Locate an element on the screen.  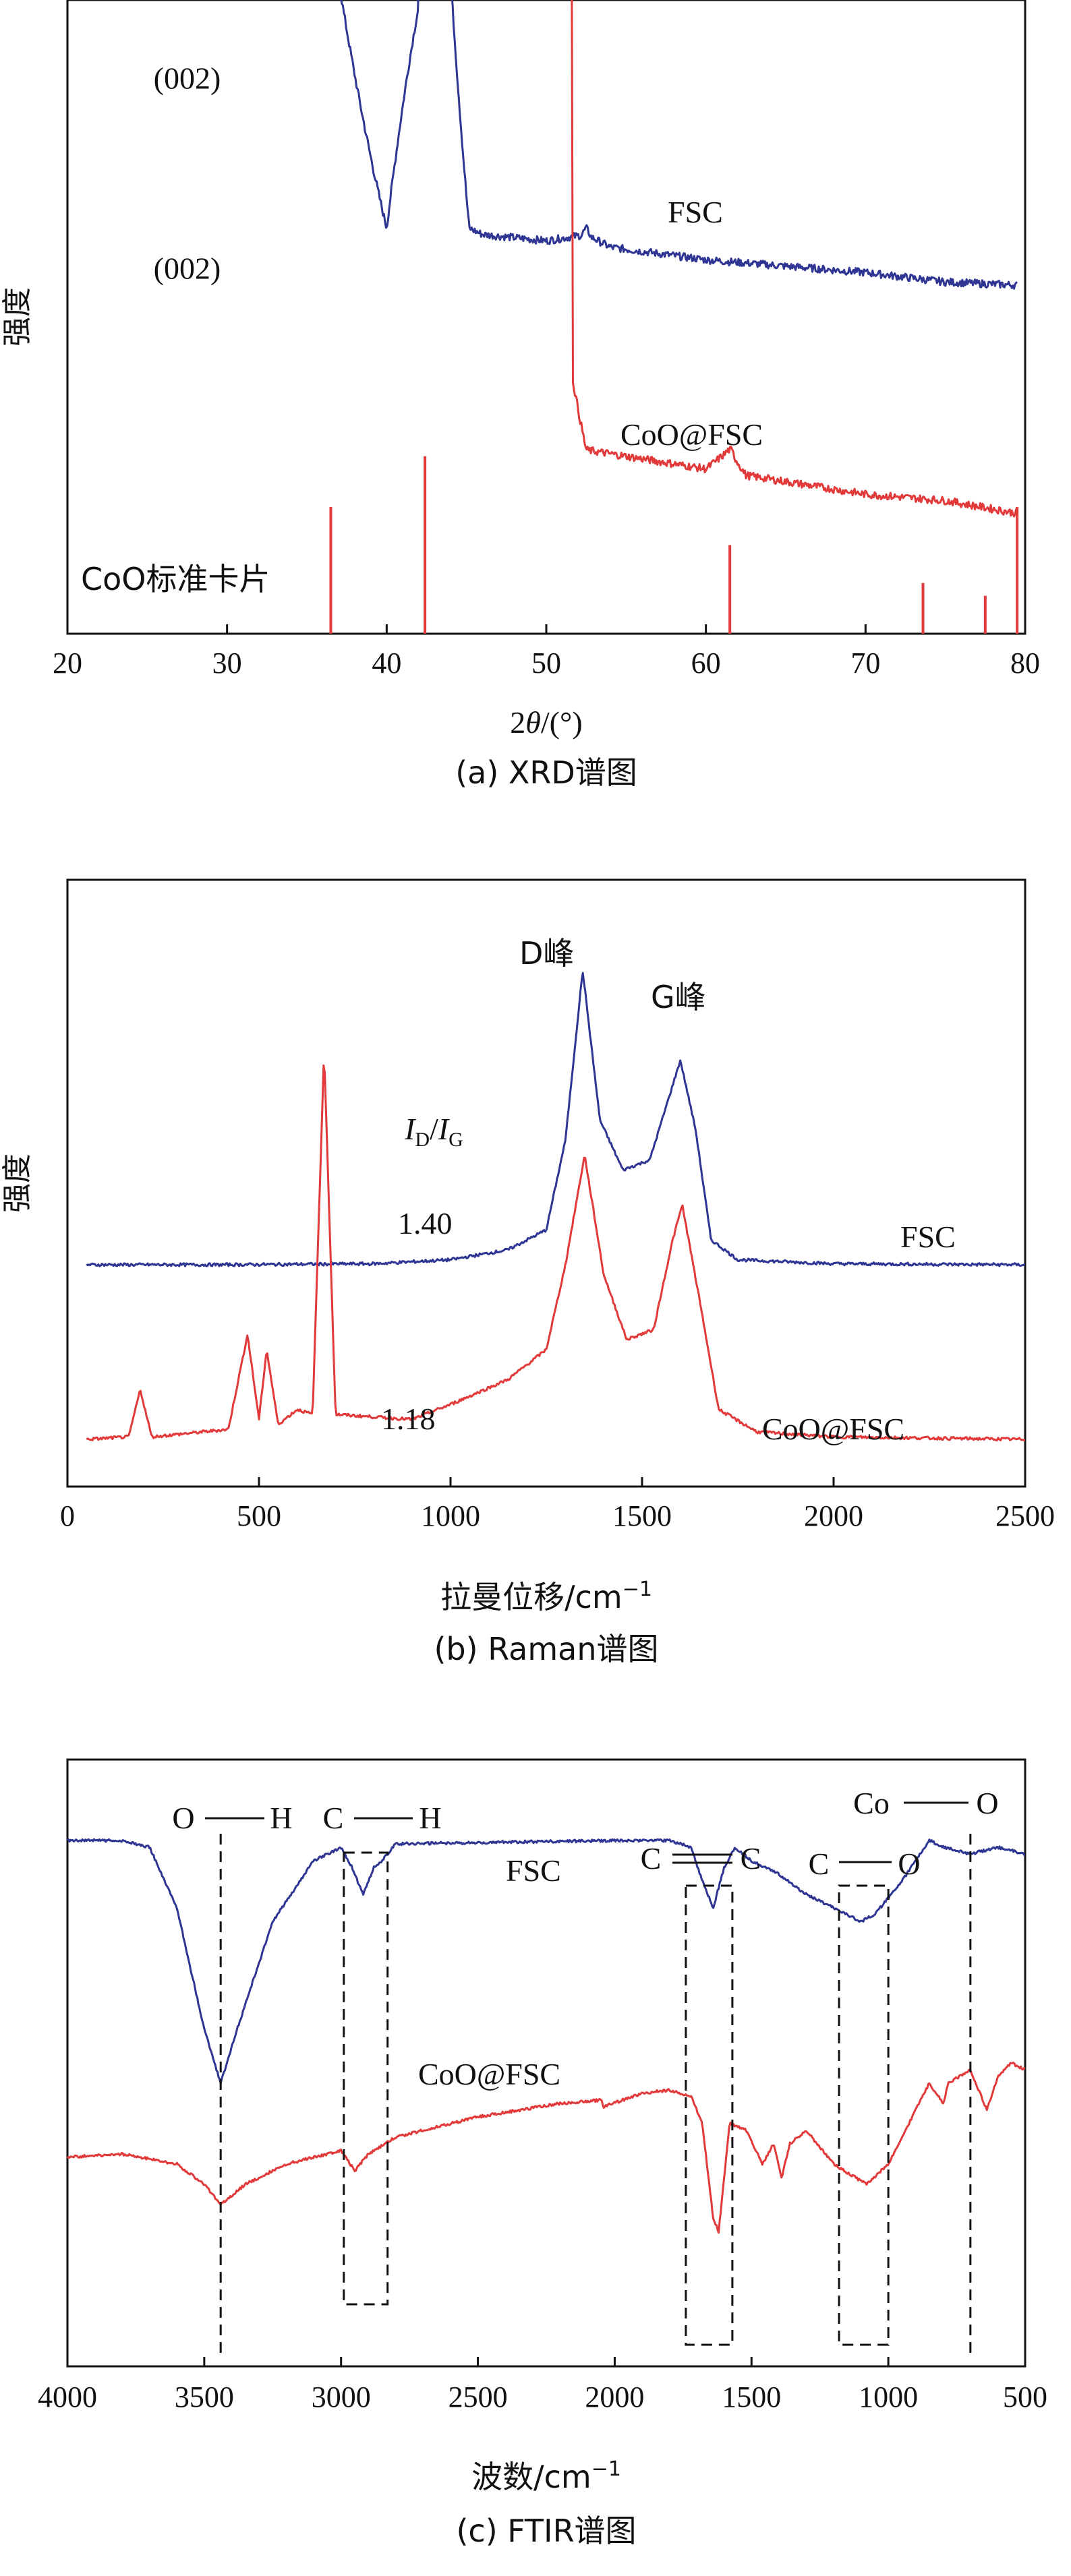
raman-ratio-fsc-value: 1.40 is located at coordinates (425, 1223).